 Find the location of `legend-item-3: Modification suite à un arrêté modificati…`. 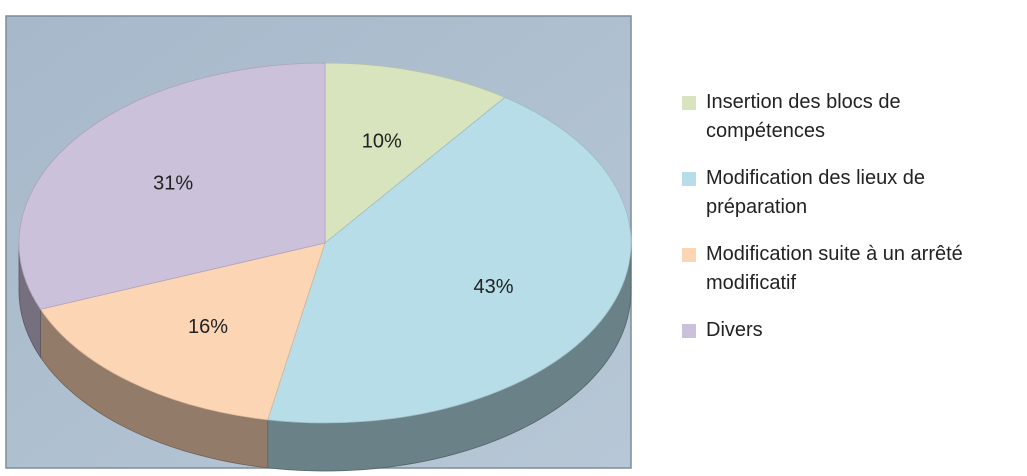

legend-item-3: Modification suite à un arrêté modificati… is located at coordinates (852, 269).